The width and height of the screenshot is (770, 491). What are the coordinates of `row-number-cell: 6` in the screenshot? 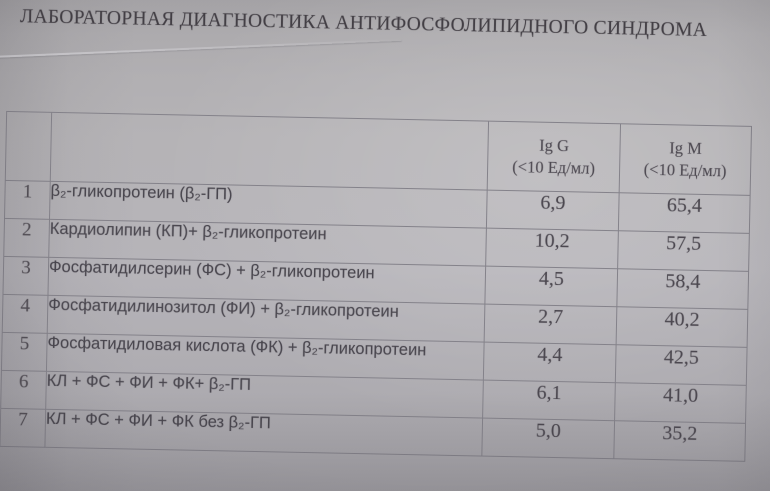 It's located at (23, 390).